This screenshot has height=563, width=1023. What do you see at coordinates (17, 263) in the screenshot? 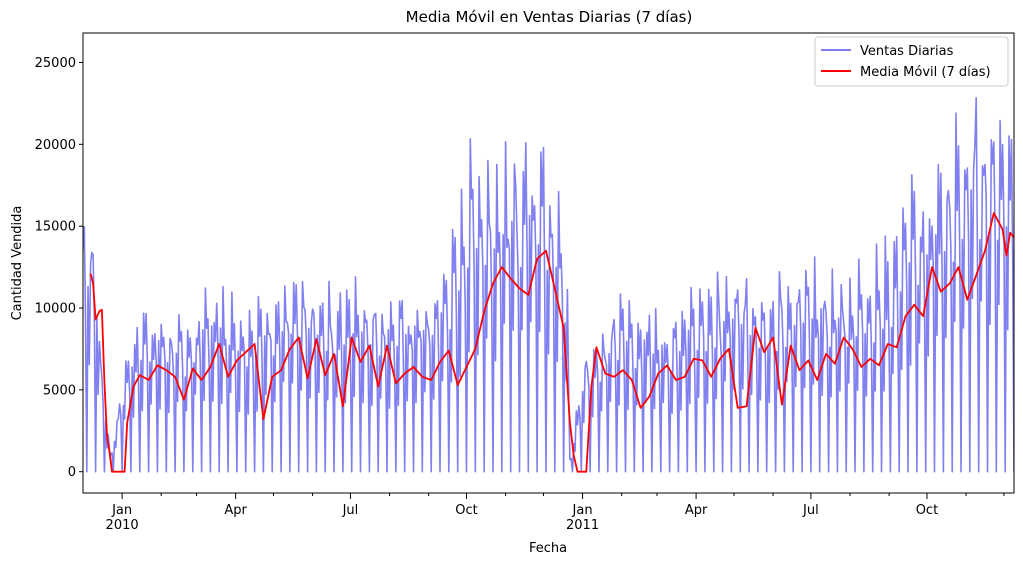
I see `y-axis-label: Cantidad Vendida` at bounding box center [17, 263].